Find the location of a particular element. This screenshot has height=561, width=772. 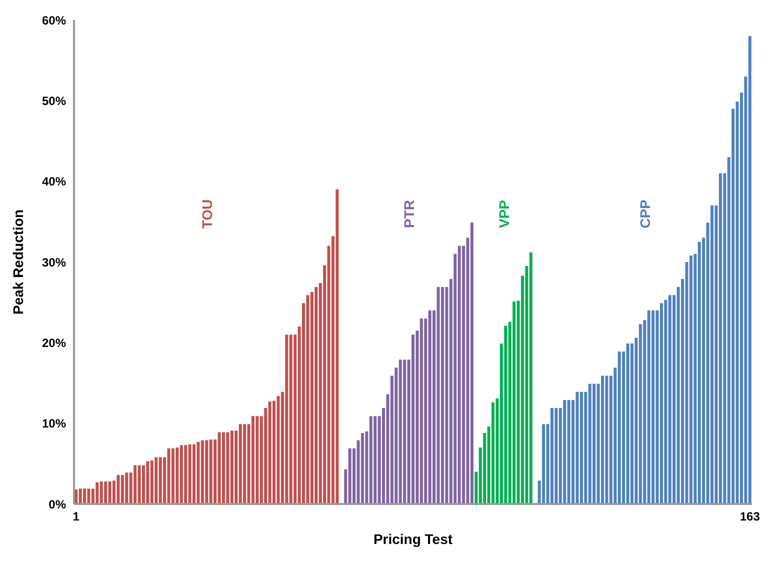

text: CPP is located at coordinates (644, 213).